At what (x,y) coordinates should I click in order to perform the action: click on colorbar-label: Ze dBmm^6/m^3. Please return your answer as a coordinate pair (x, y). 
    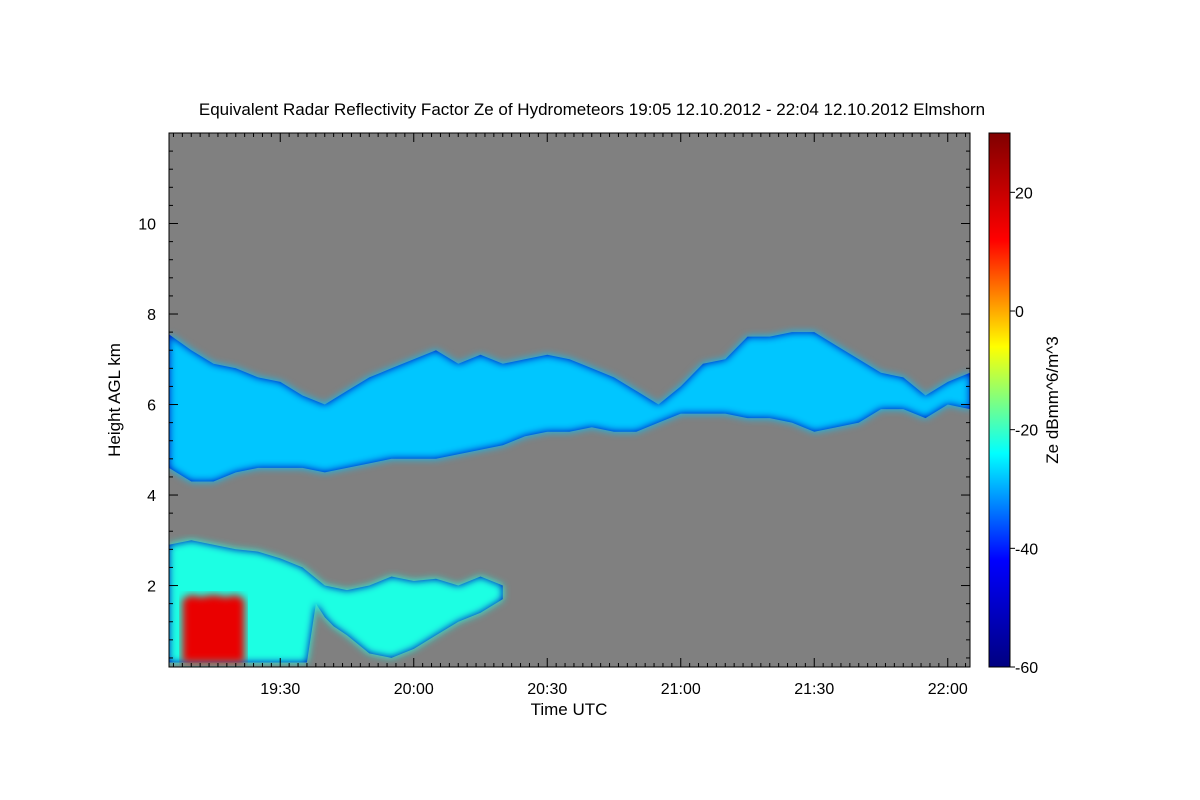
    Looking at the image, I should click on (1052, 399).